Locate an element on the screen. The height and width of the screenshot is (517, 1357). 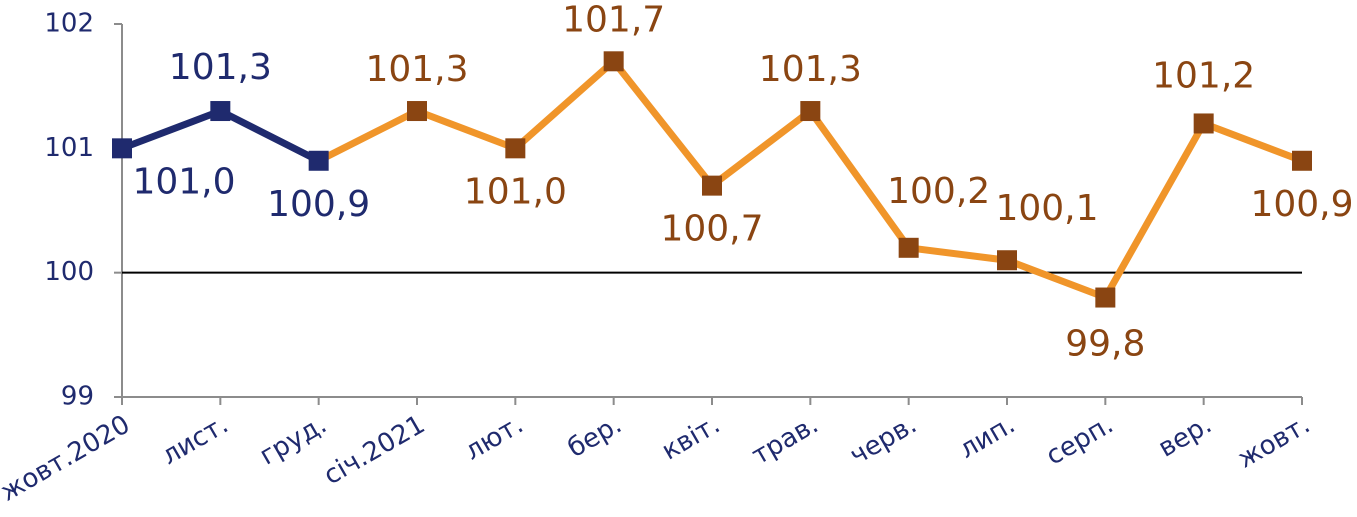
data-label: 101,2 is located at coordinates (1203, 75).